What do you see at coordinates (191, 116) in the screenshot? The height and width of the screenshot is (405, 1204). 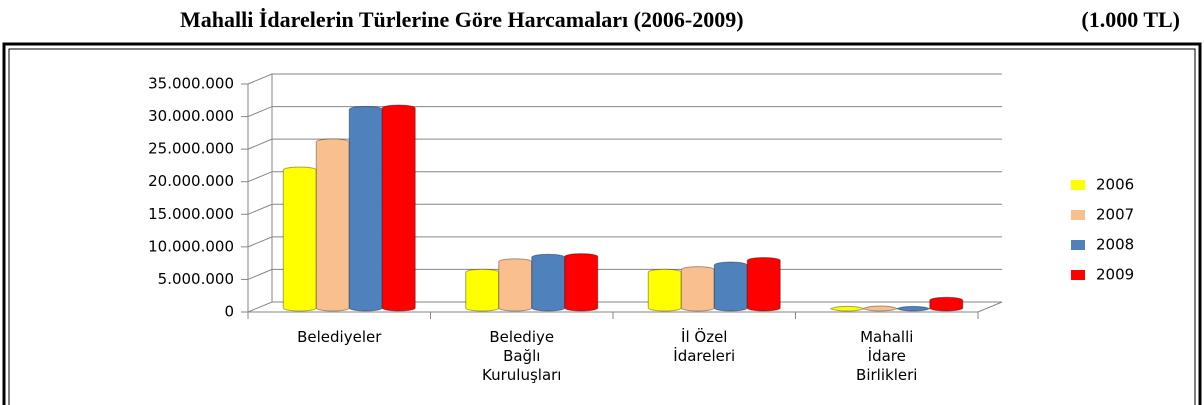 I see `y-tick-label: 30.000.000` at bounding box center [191, 116].